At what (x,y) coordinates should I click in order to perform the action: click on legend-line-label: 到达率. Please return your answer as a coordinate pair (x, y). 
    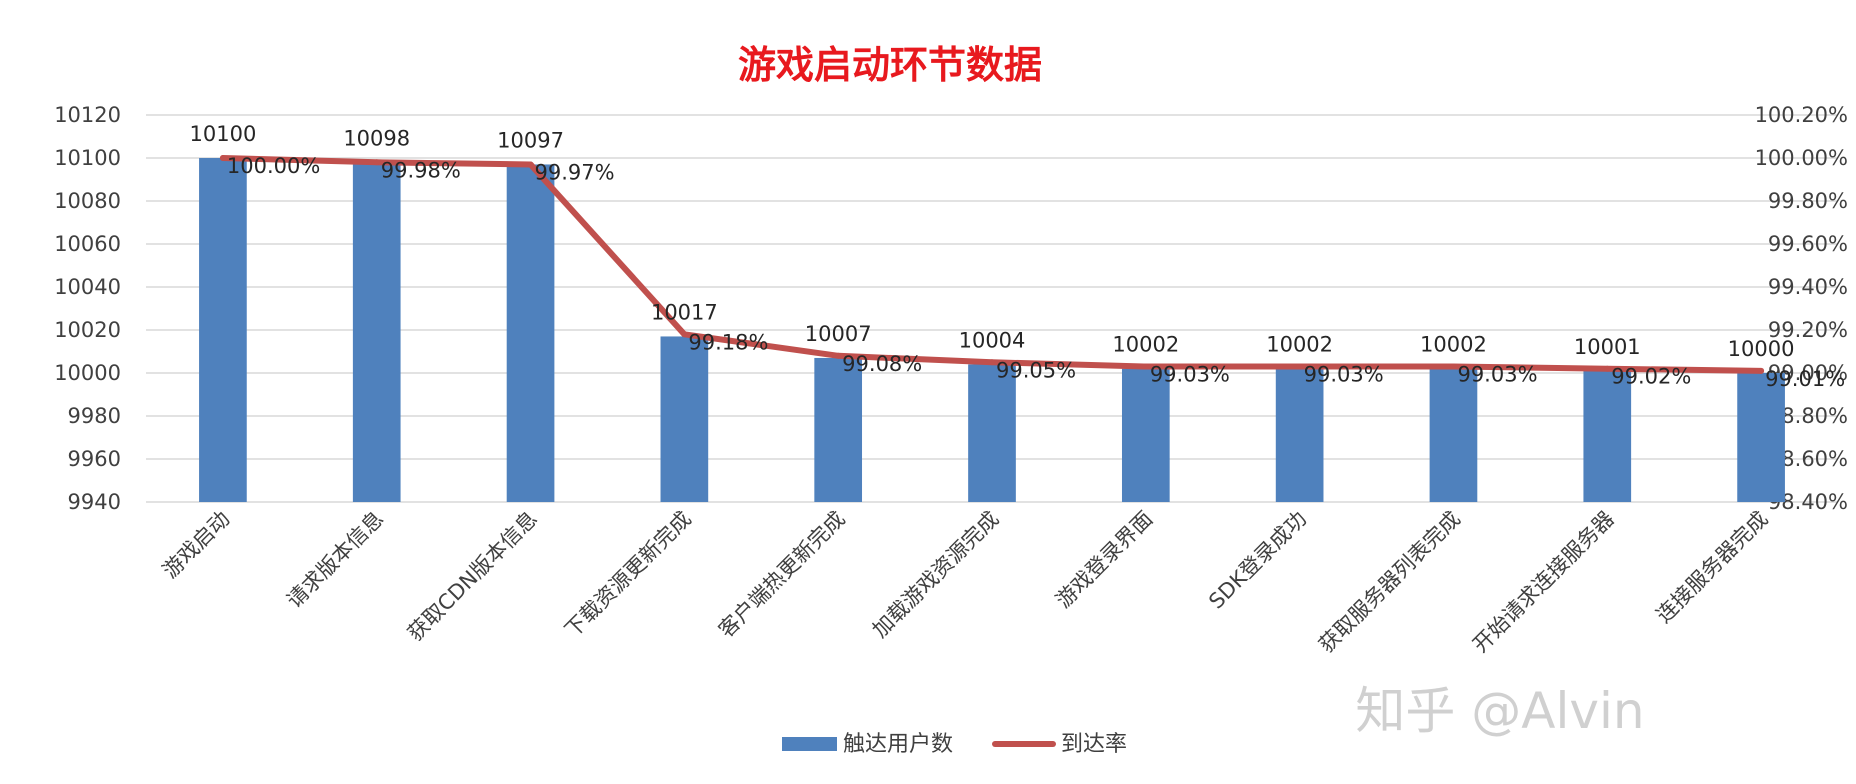
    Looking at the image, I should click on (1094, 744).